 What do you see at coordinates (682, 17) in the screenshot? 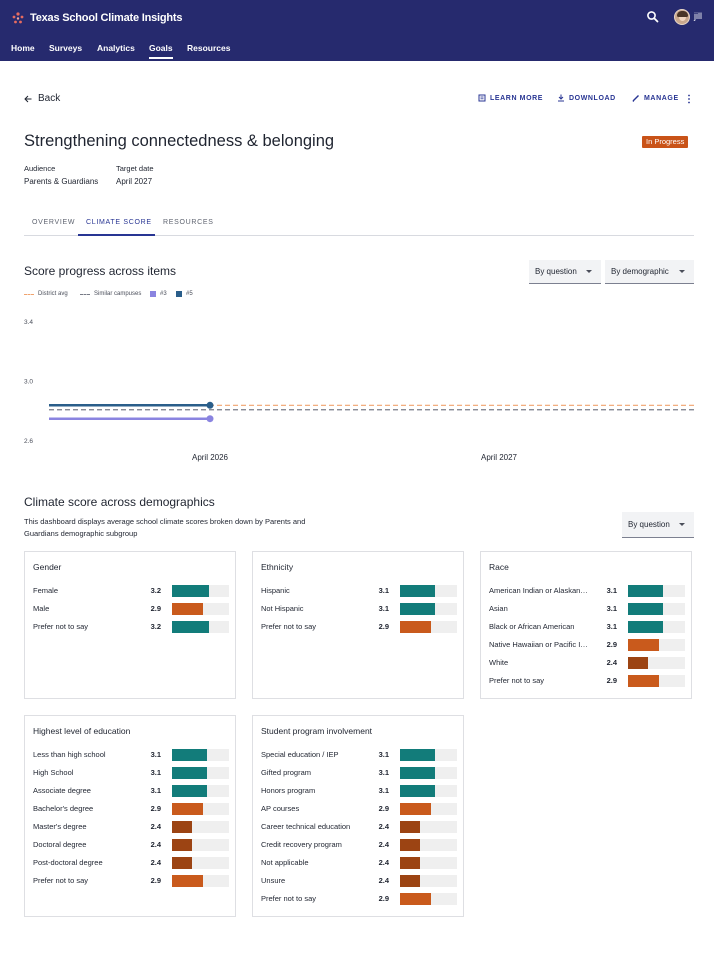
I see `avatar` at bounding box center [682, 17].